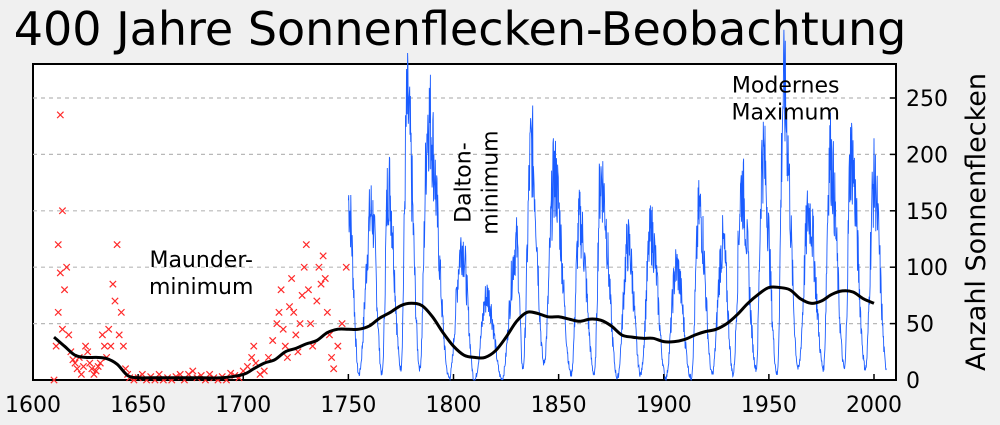  What do you see at coordinates (348, 405) in the screenshot?
I see `x-tick-label: 1750` at bounding box center [348, 405].